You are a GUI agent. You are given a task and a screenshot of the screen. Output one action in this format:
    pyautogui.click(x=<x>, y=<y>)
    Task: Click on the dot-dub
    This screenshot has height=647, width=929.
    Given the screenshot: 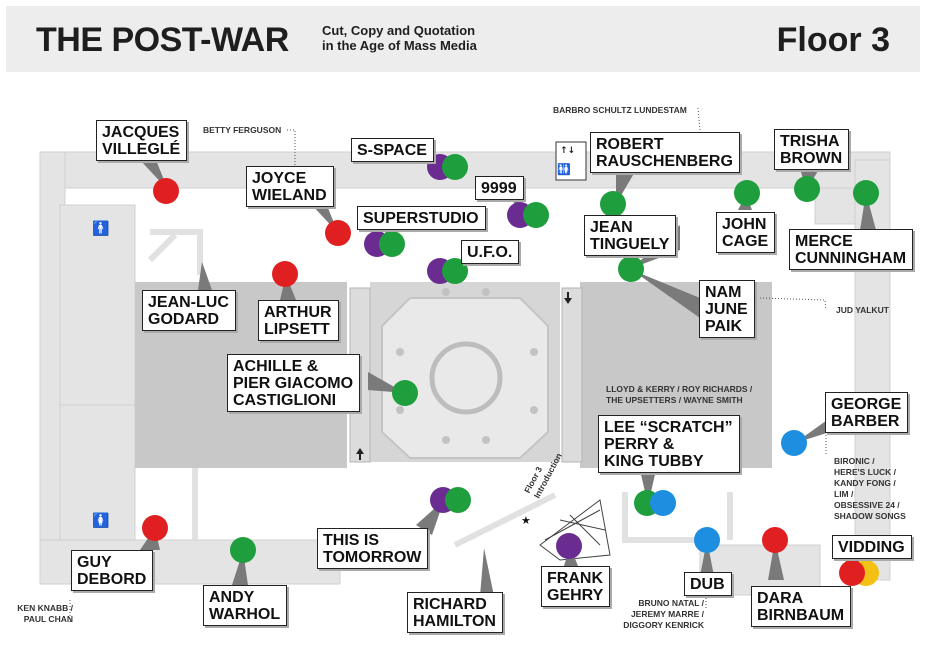 What is the action you would take?
    pyautogui.click(x=707, y=540)
    